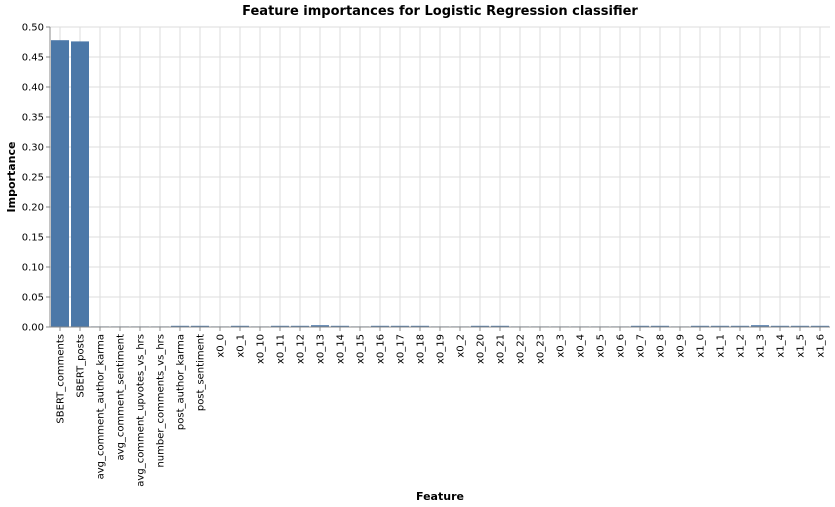 The height and width of the screenshot is (507, 835). What do you see at coordinates (221, 346) in the screenshot?
I see `x-tick-label: x0_0` at bounding box center [221, 346].